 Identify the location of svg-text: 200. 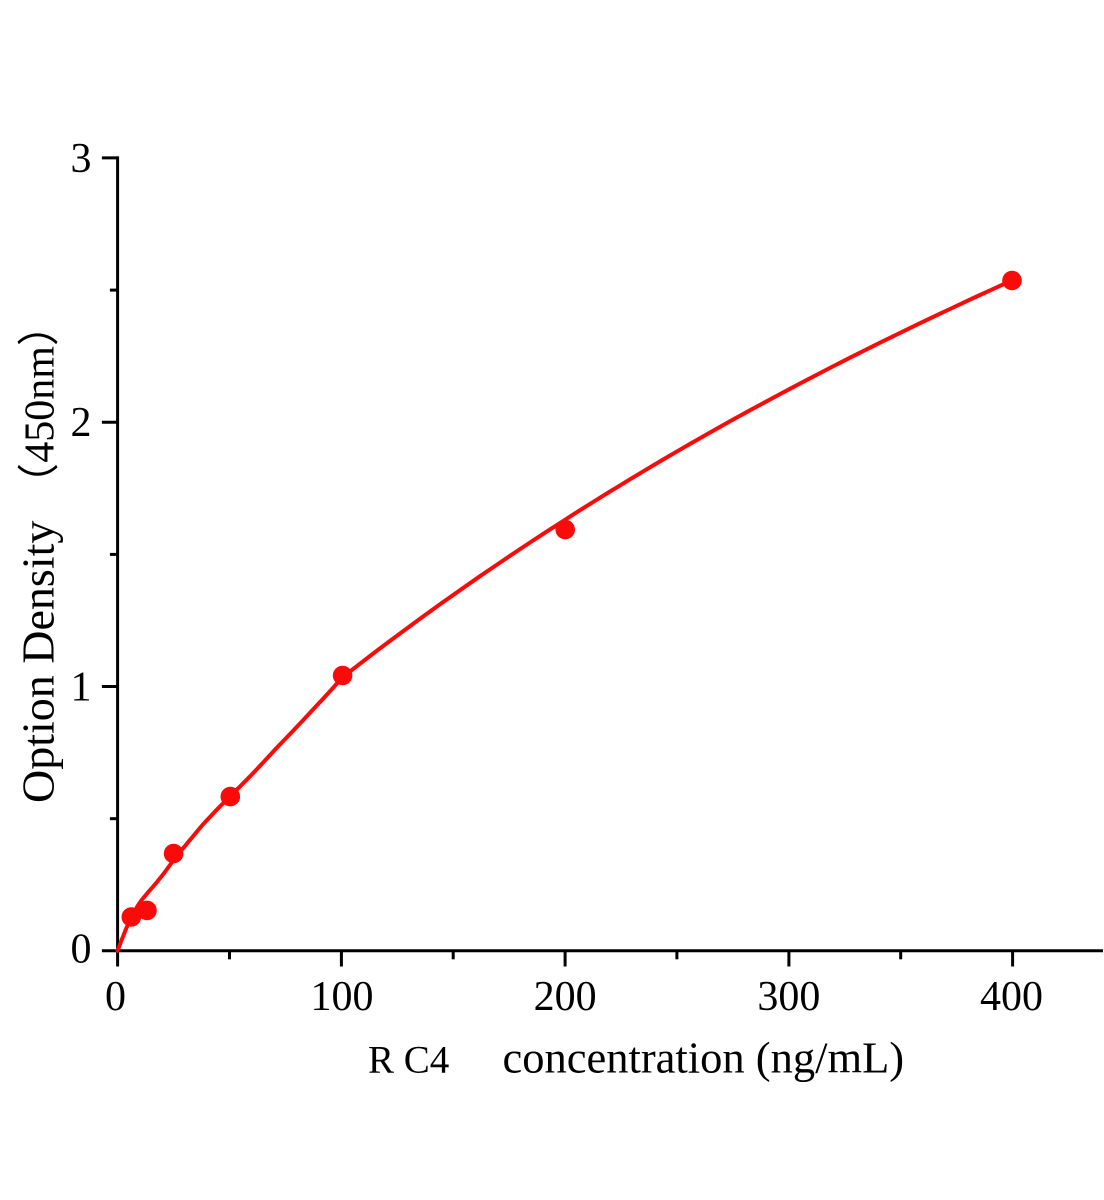
(565, 997).